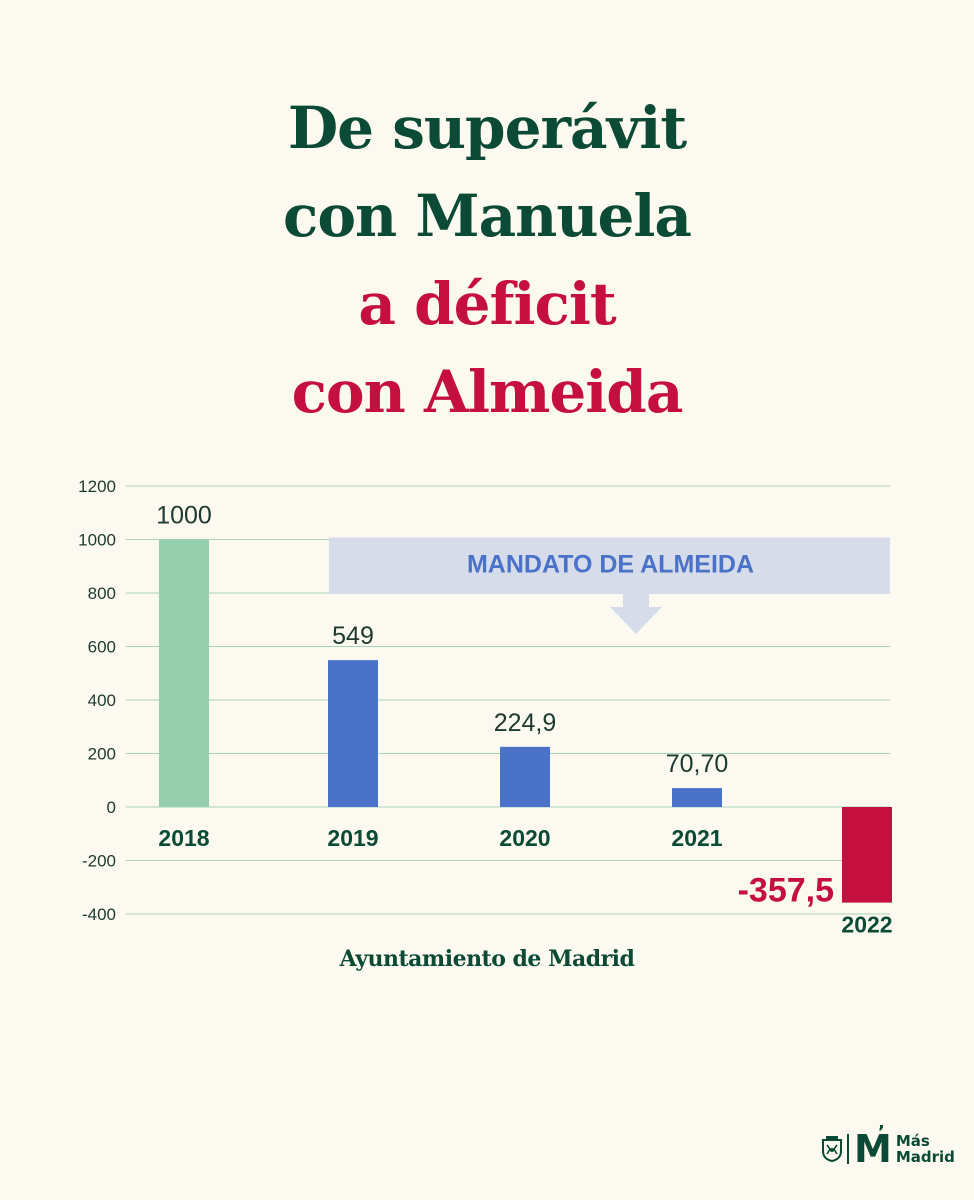 Image resolution: width=974 pixels, height=1200 pixels. What do you see at coordinates (487, 959) in the screenshot?
I see `source-label: Ayuntamiento de Madrid` at bounding box center [487, 959].